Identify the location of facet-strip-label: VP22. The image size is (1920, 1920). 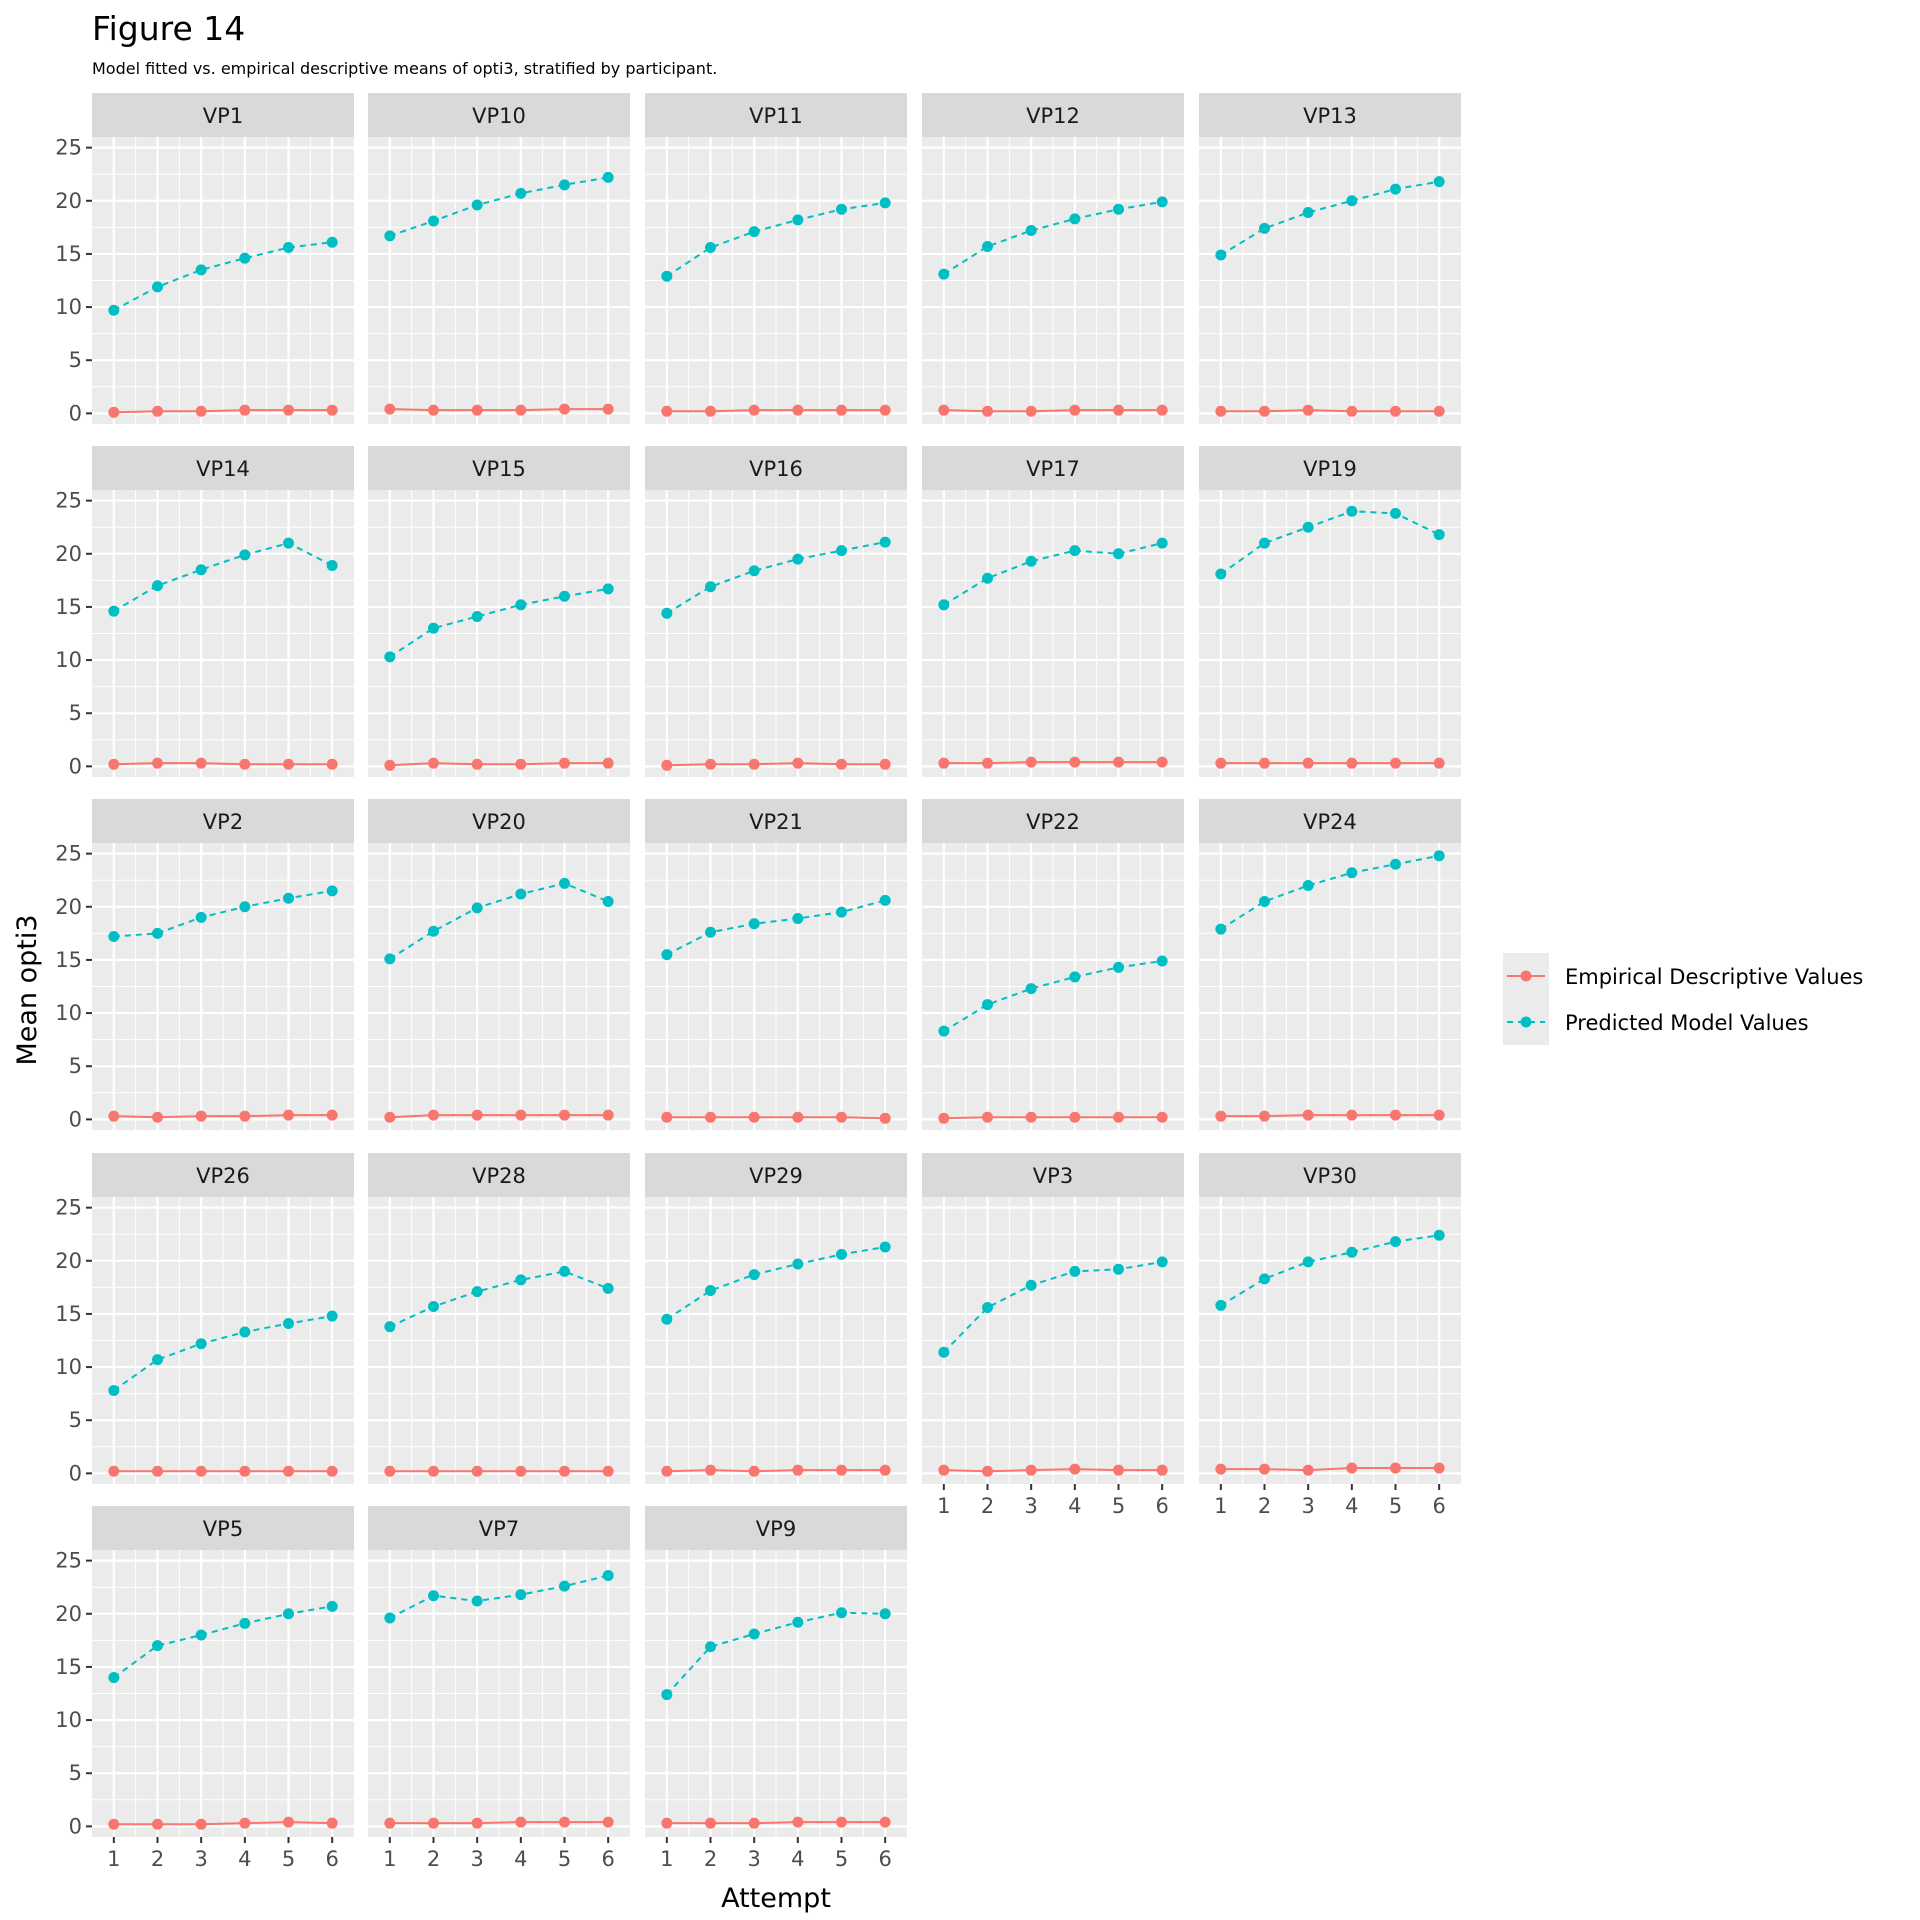
(1053, 822).